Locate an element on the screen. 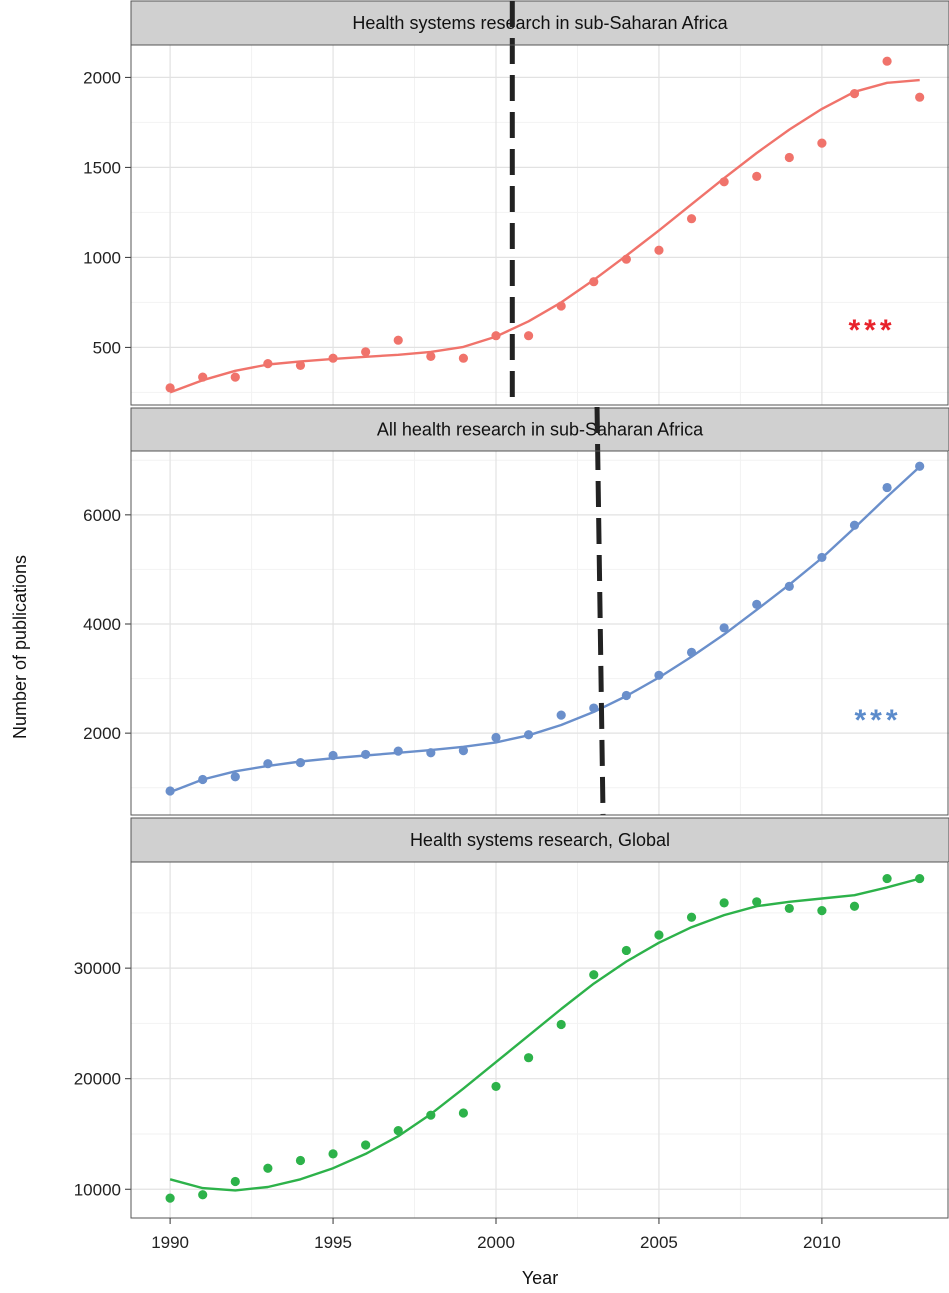 The image size is (949, 1293). y-tick-label: 20000 is located at coordinates (97, 1079).